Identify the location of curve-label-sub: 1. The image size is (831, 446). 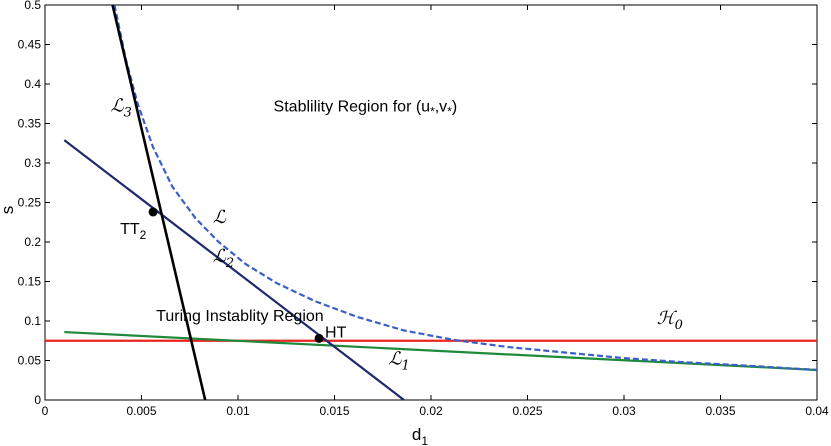
(406, 365).